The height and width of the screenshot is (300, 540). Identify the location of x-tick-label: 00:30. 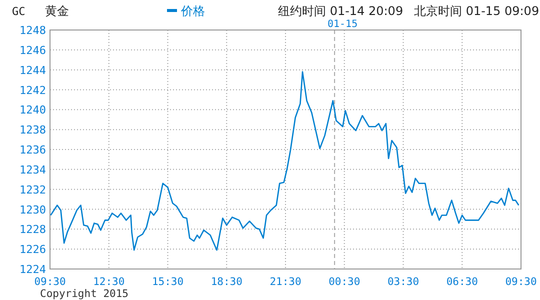
(344, 282).